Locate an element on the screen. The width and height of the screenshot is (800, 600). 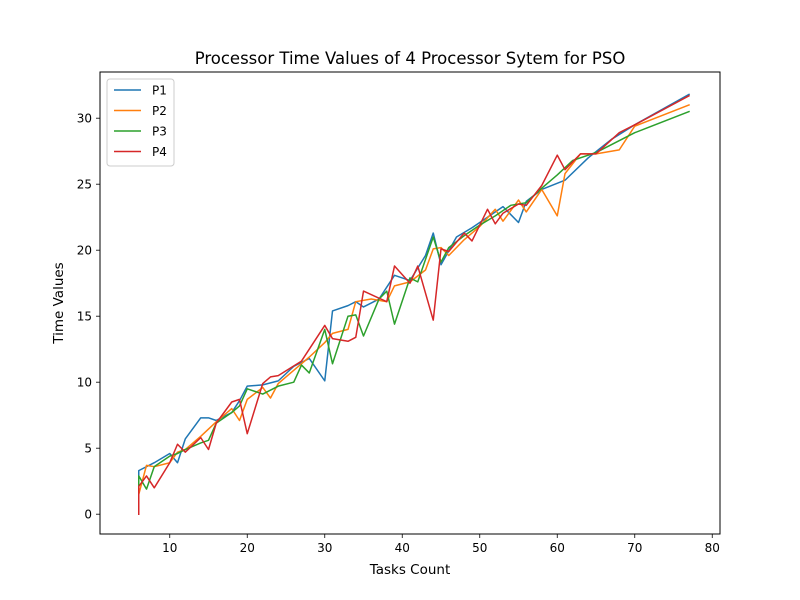
y-tick-label: 0 is located at coordinates (88, 515).